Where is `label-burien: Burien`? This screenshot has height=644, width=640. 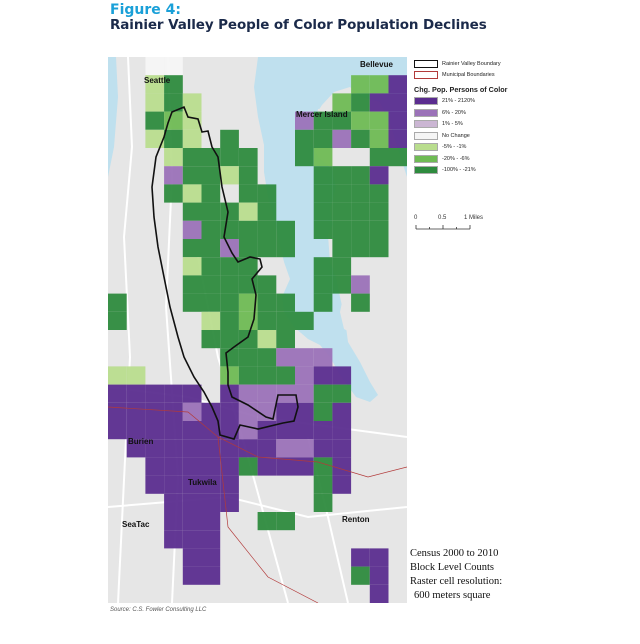
label-burien: Burien is located at coordinates (140, 441).